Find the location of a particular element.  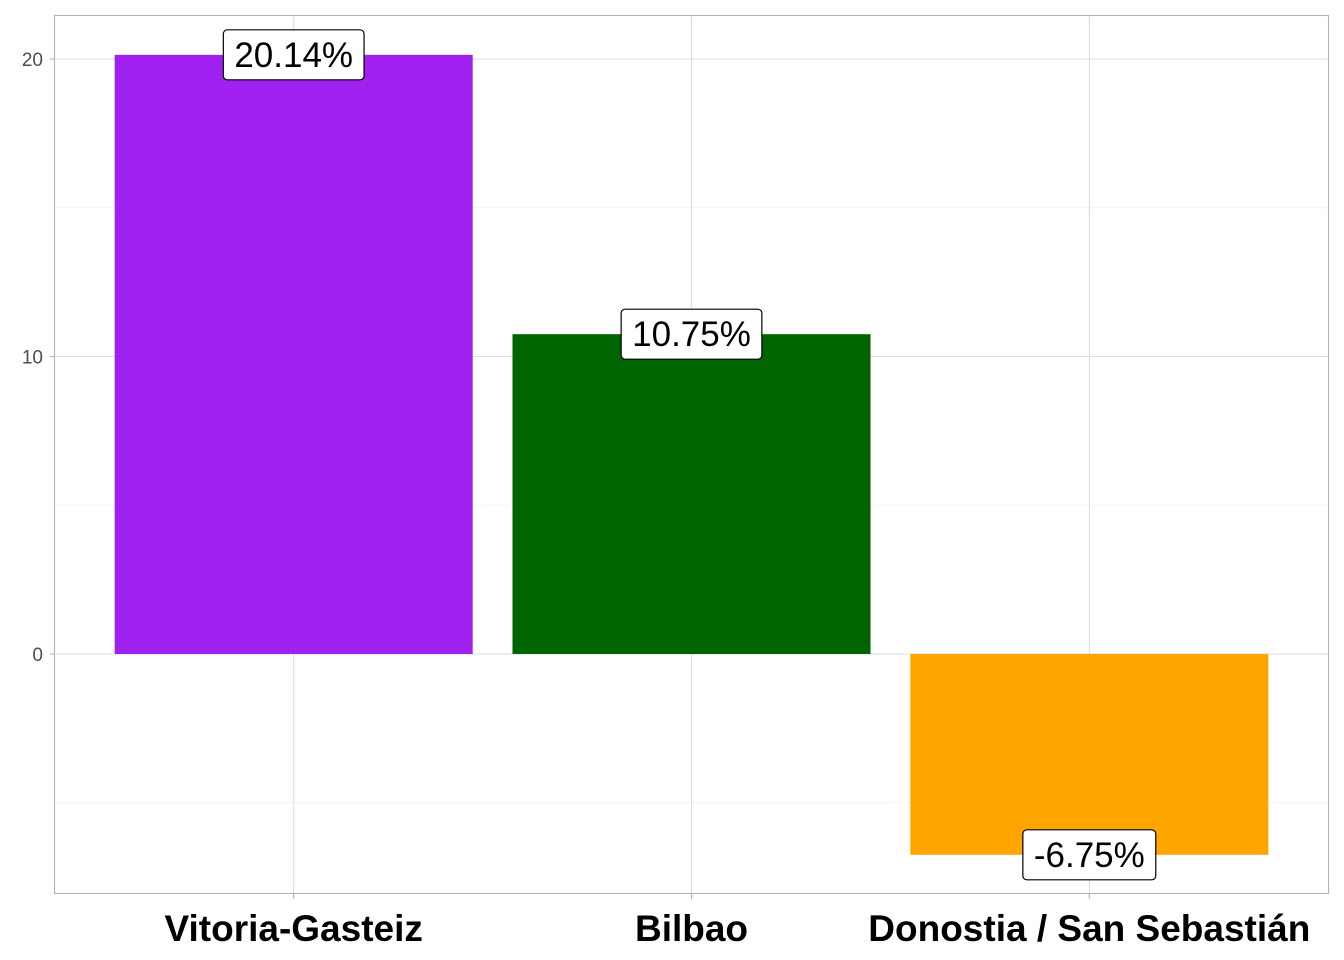

data-label-text: -6.75% is located at coordinates (1089, 855).